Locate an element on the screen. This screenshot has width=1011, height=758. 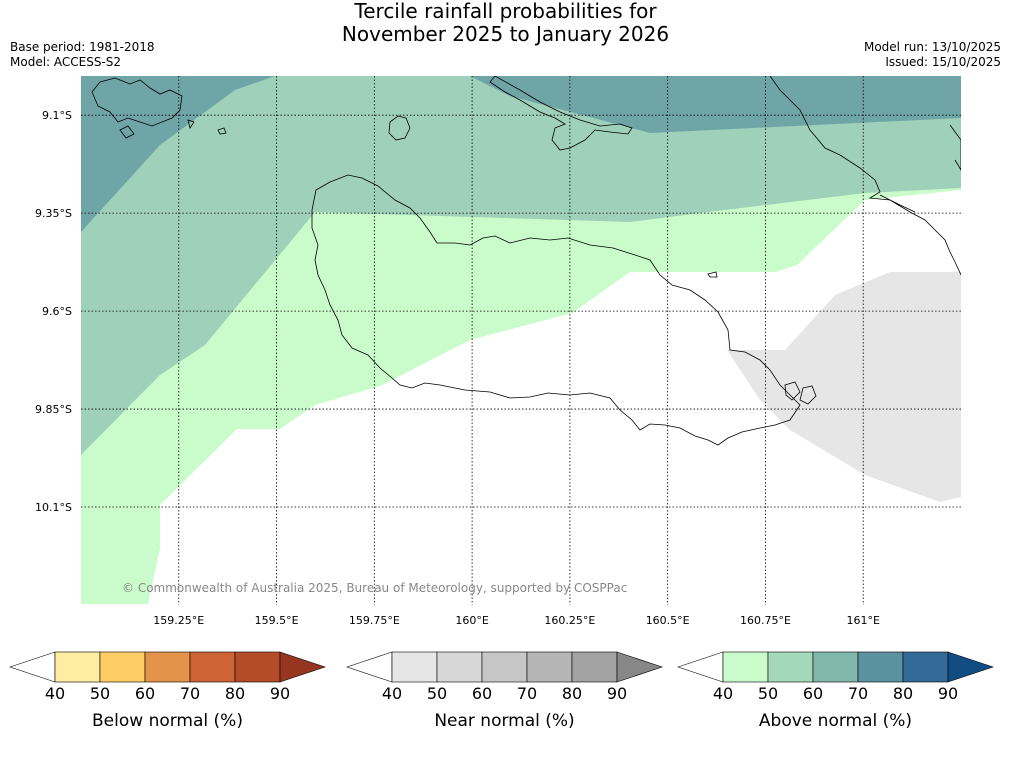
colorbar-near-normal: 40 50 60 70 80 90 Near normal (%) is located at coordinates (504, 691).